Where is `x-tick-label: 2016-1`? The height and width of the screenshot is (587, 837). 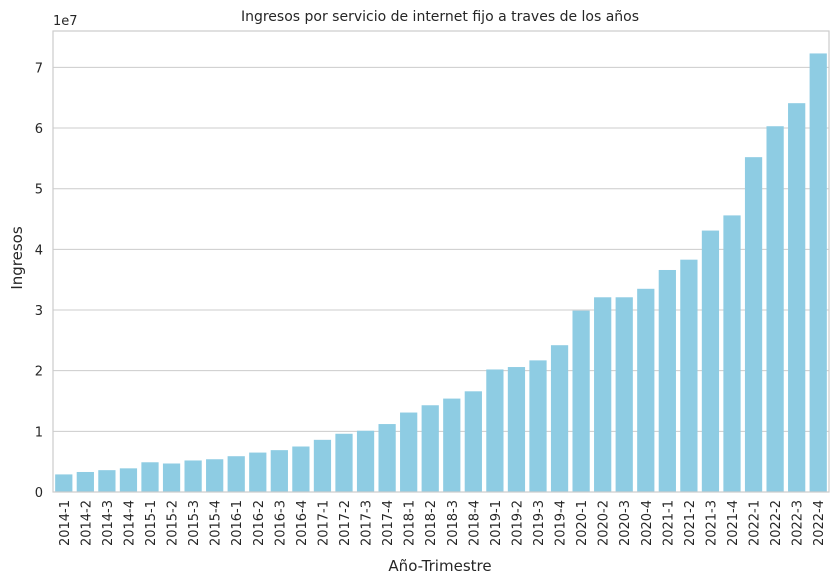
x-tick-label: 2016-1 is located at coordinates (237, 523).